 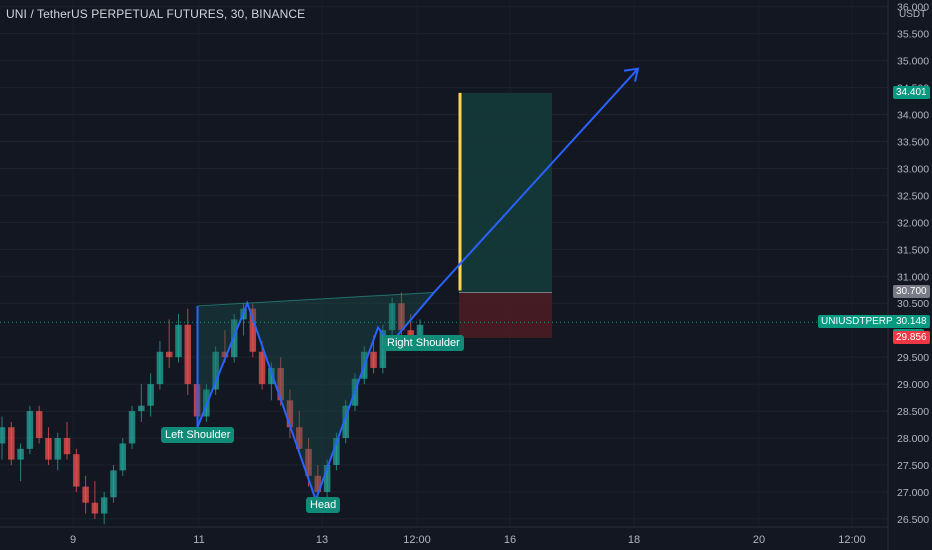 What do you see at coordinates (634, 540) in the screenshot?
I see `x-tick-label: 18` at bounding box center [634, 540].